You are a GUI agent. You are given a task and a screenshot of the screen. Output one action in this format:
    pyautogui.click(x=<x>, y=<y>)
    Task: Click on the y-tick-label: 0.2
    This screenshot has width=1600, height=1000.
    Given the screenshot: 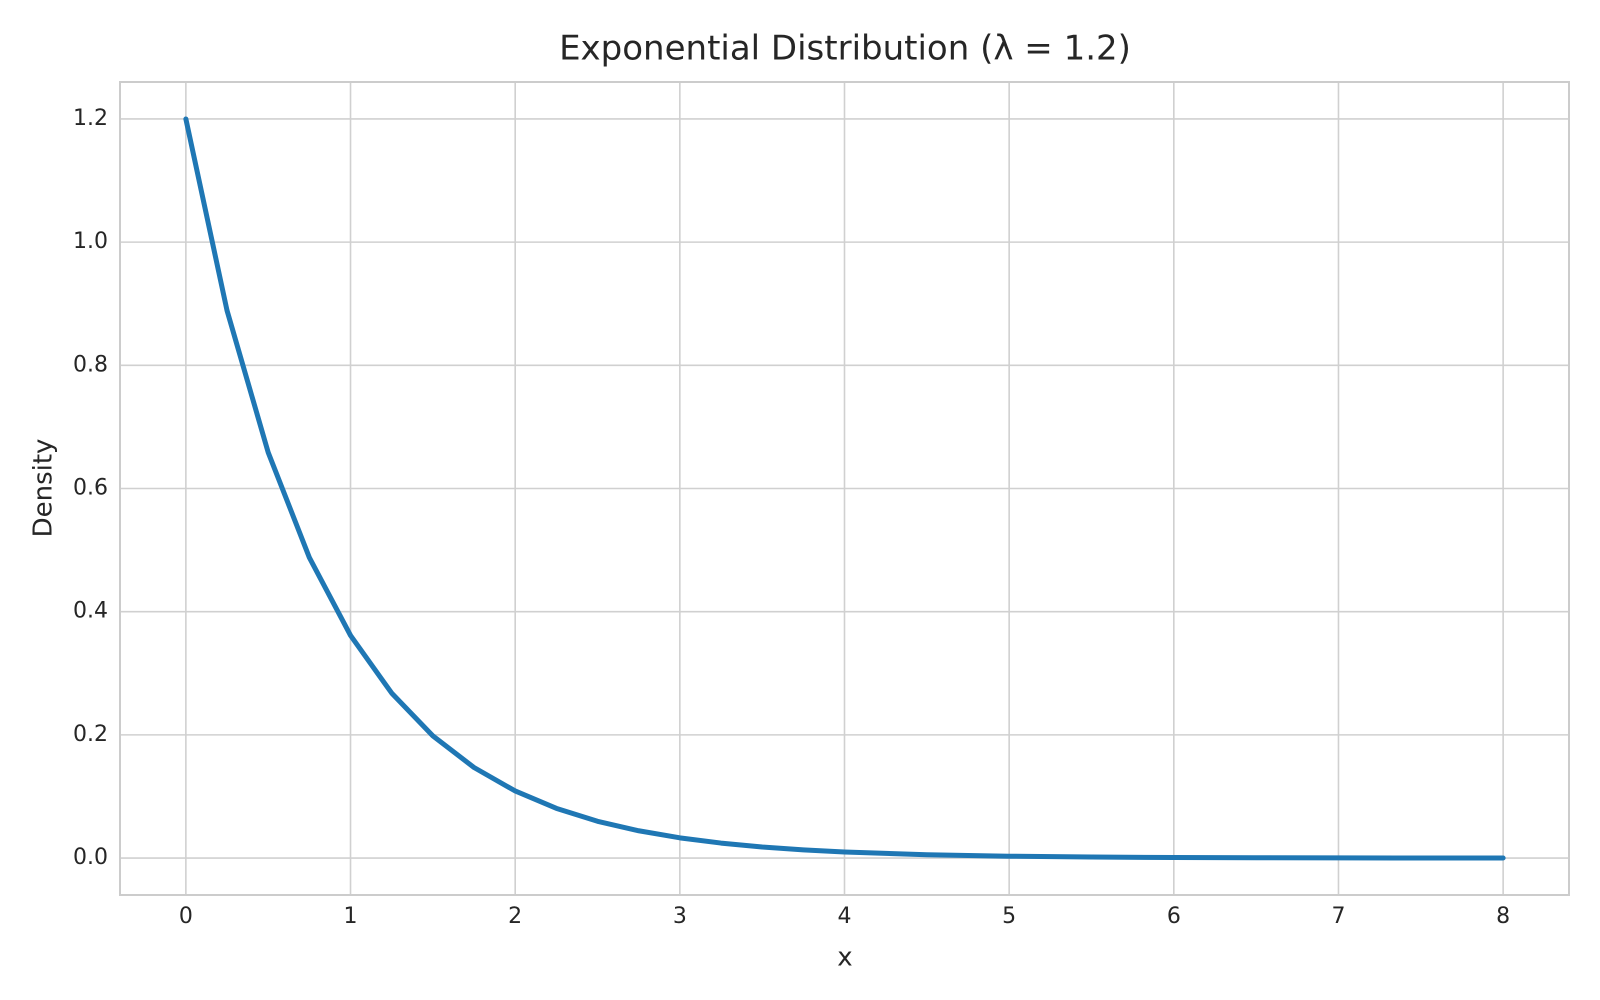 What is the action you would take?
    pyautogui.click(x=90, y=734)
    